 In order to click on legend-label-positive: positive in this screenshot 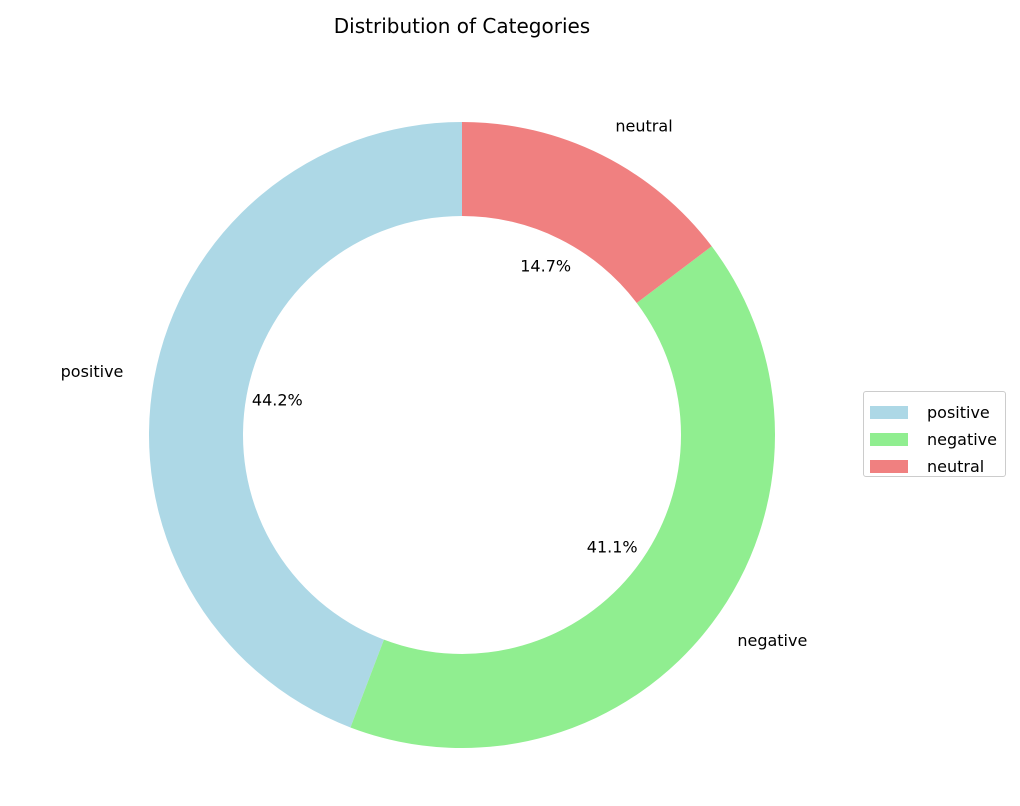, I will do `click(958, 412)`.